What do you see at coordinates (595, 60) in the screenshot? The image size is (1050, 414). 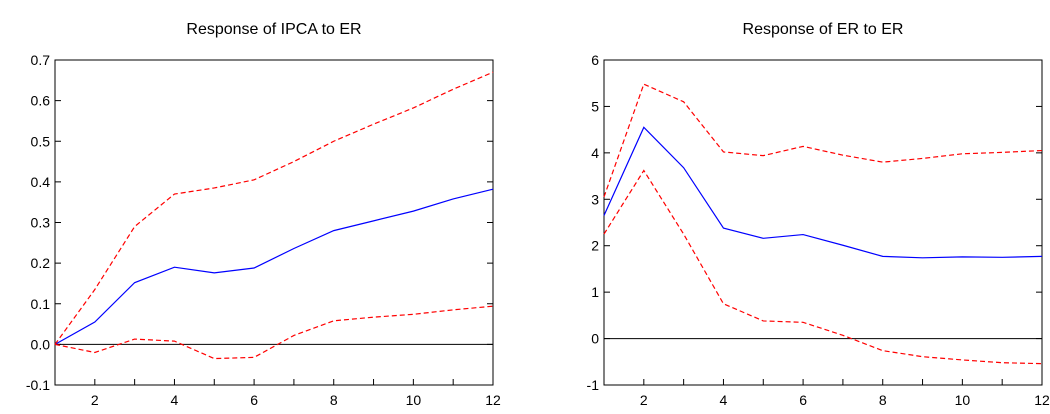 I see `y-tick-label: 6` at bounding box center [595, 60].